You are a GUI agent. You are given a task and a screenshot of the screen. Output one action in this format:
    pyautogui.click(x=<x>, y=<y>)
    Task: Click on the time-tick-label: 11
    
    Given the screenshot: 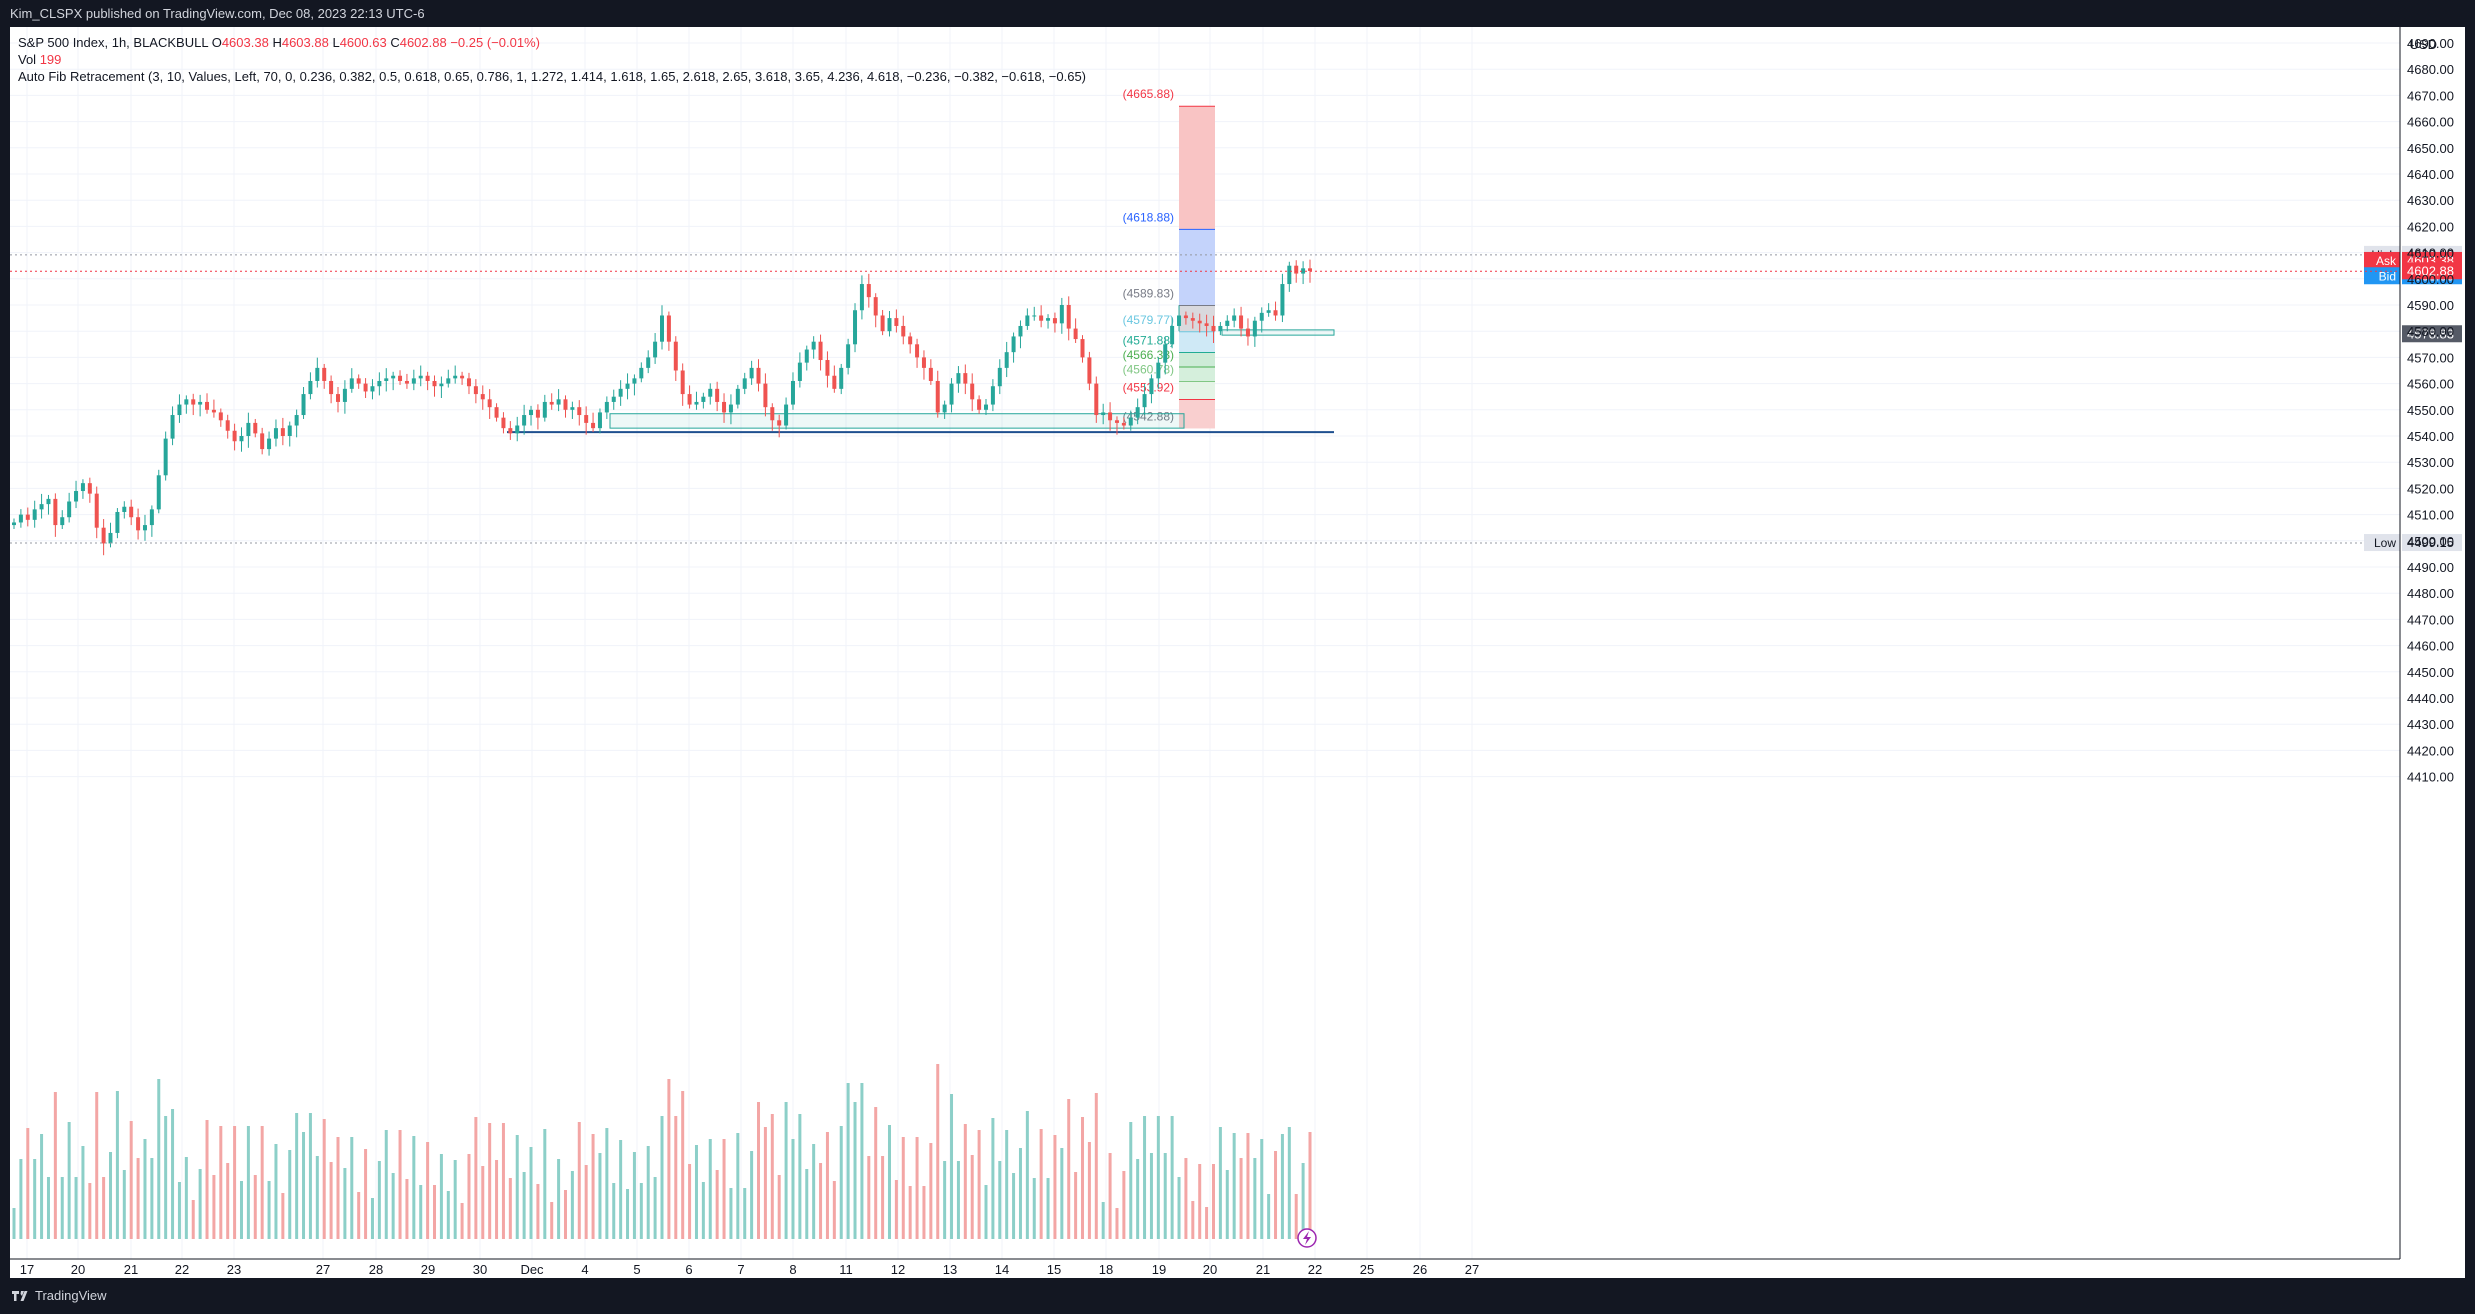 What is the action you would take?
    pyautogui.click(x=846, y=1269)
    